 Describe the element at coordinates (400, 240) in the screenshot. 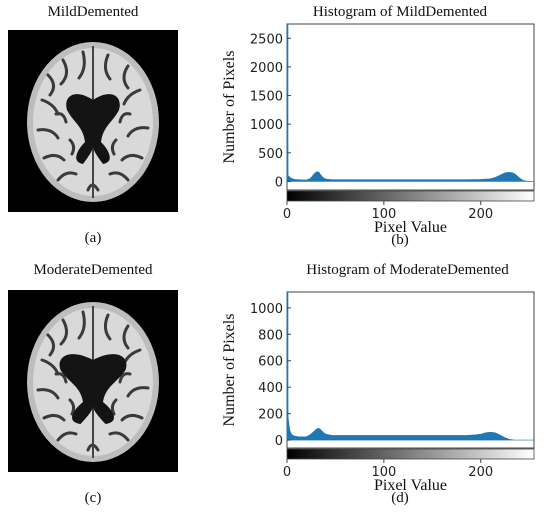

I see `caption-b: (b)` at that location.